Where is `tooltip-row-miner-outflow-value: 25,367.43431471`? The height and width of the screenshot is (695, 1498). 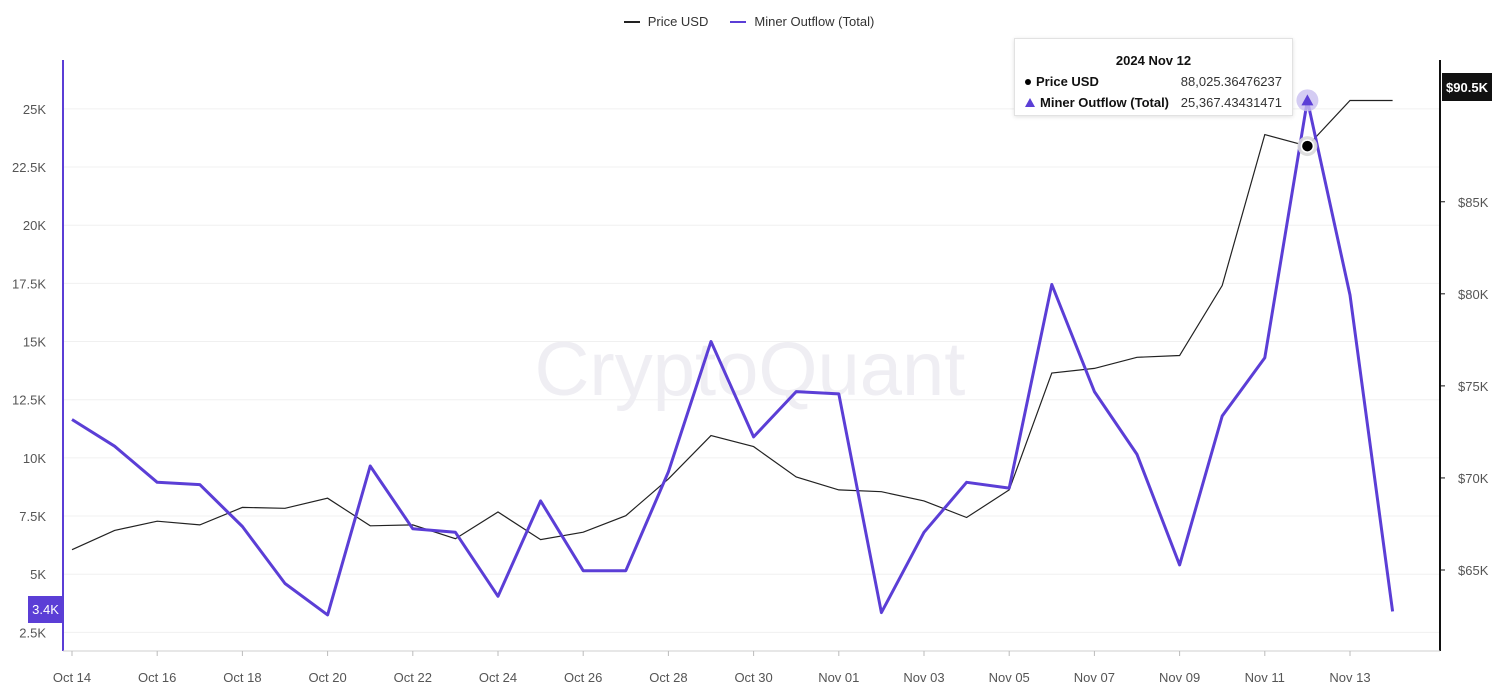 tooltip-row-miner-outflow-value: 25,367.43431471 is located at coordinates (1231, 102).